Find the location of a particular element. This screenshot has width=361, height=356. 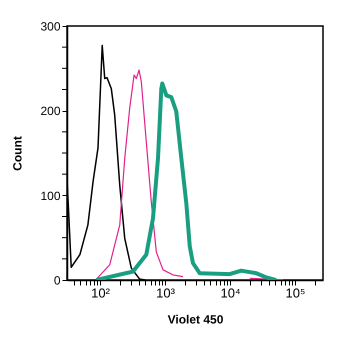

x-tick-label: 10³ is located at coordinates (166, 293).